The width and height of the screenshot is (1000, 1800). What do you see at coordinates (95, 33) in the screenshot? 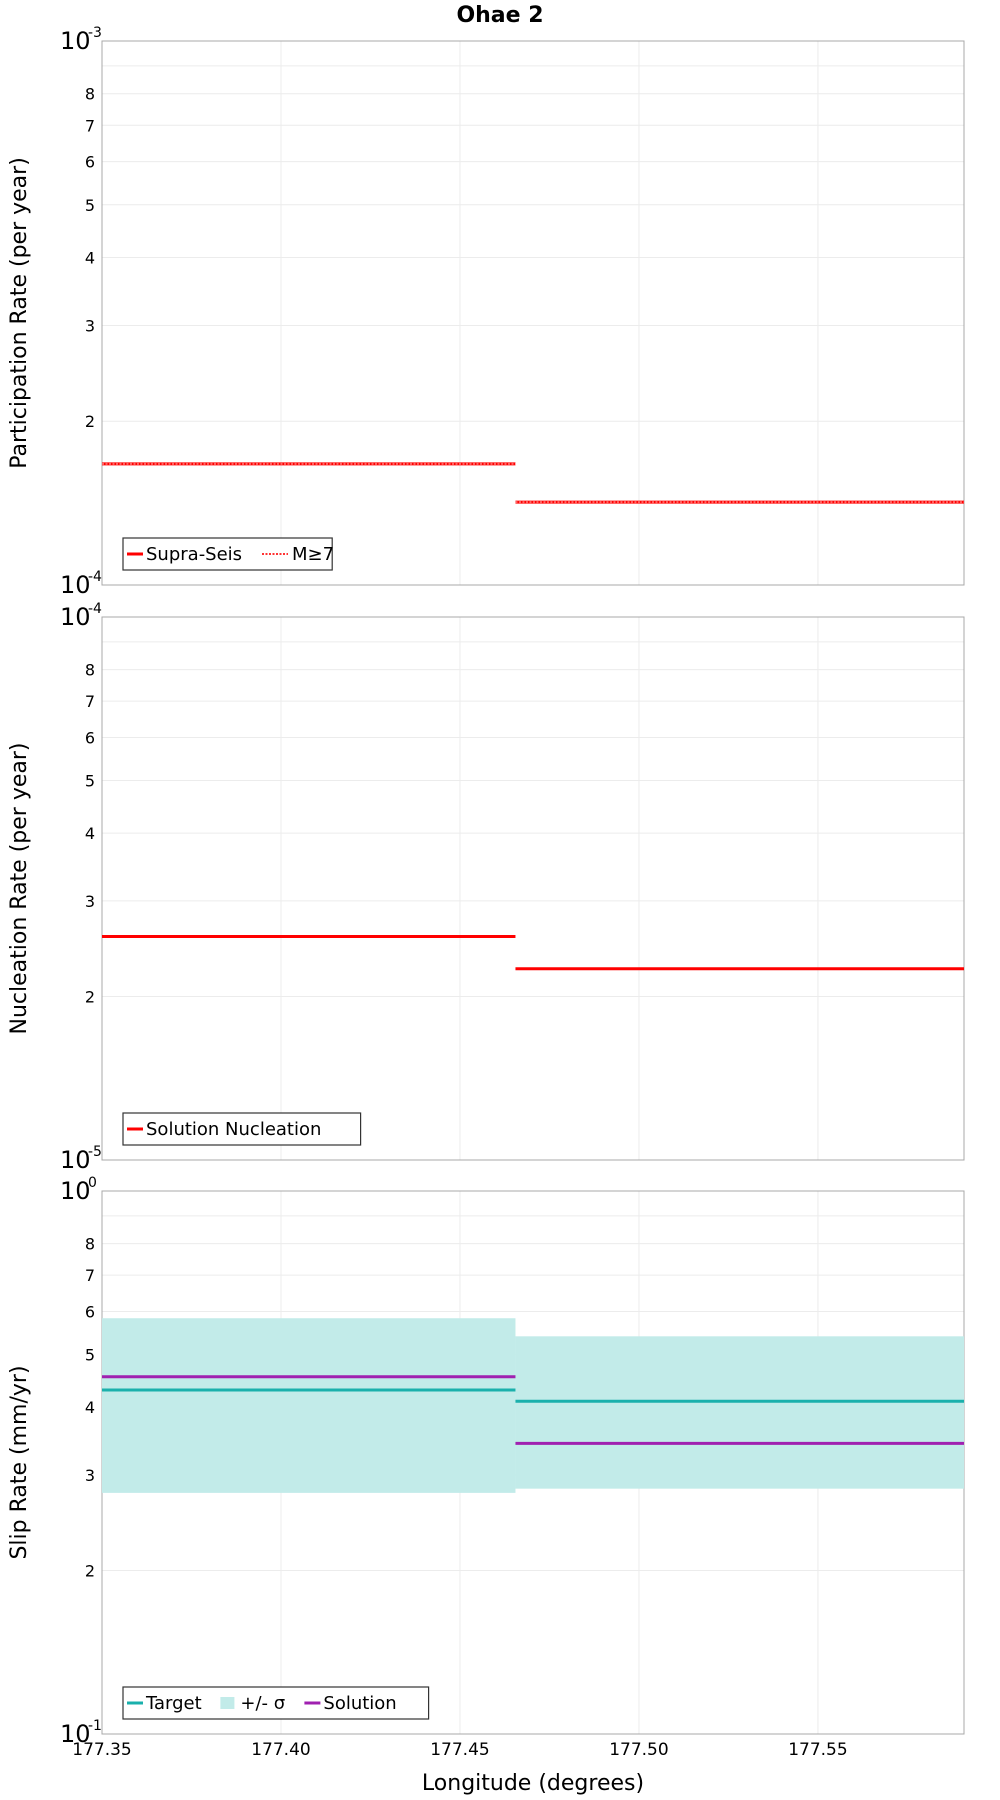
I see `y-tick-exponent-top: -3` at bounding box center [95, 33].